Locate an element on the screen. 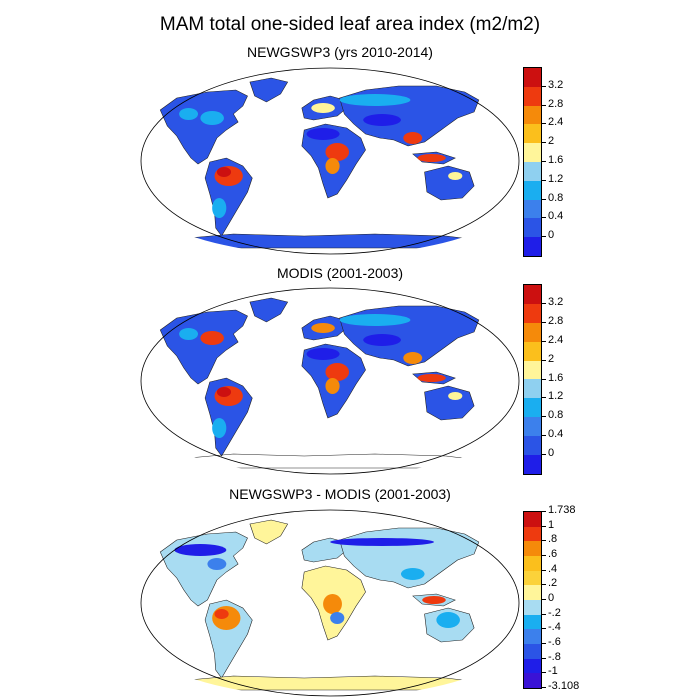 Image resolution: width=700 pixels, height=700 pixels. amazon-positive is located at coordinates (226, 618).